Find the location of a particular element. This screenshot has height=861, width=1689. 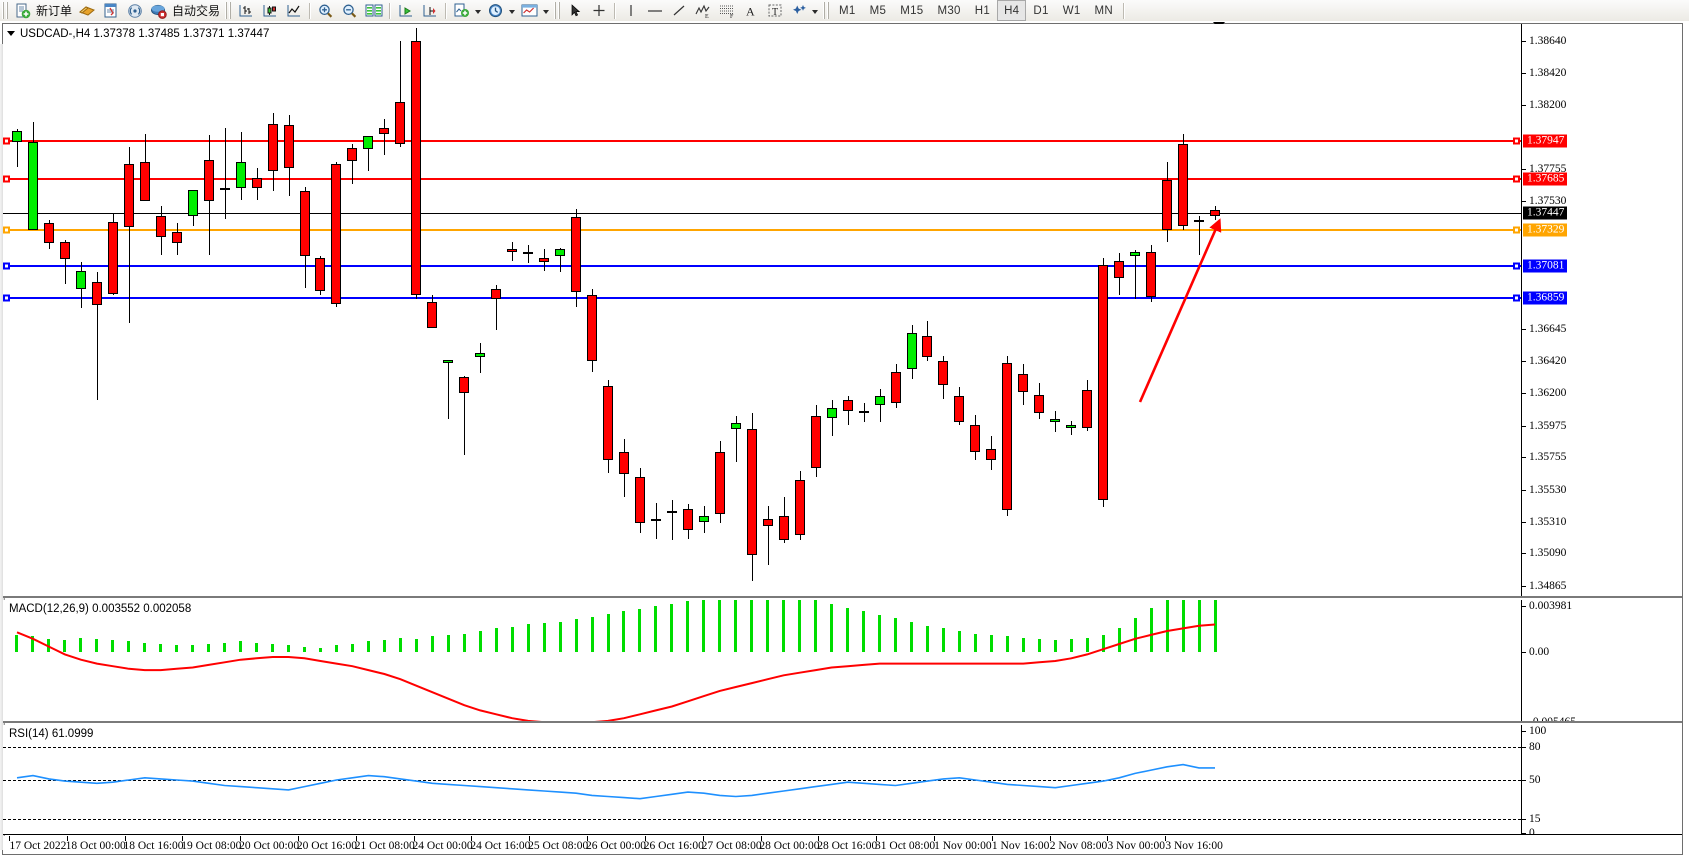

autotrading-label: 自动交易 is located at coordinates (196, 11).